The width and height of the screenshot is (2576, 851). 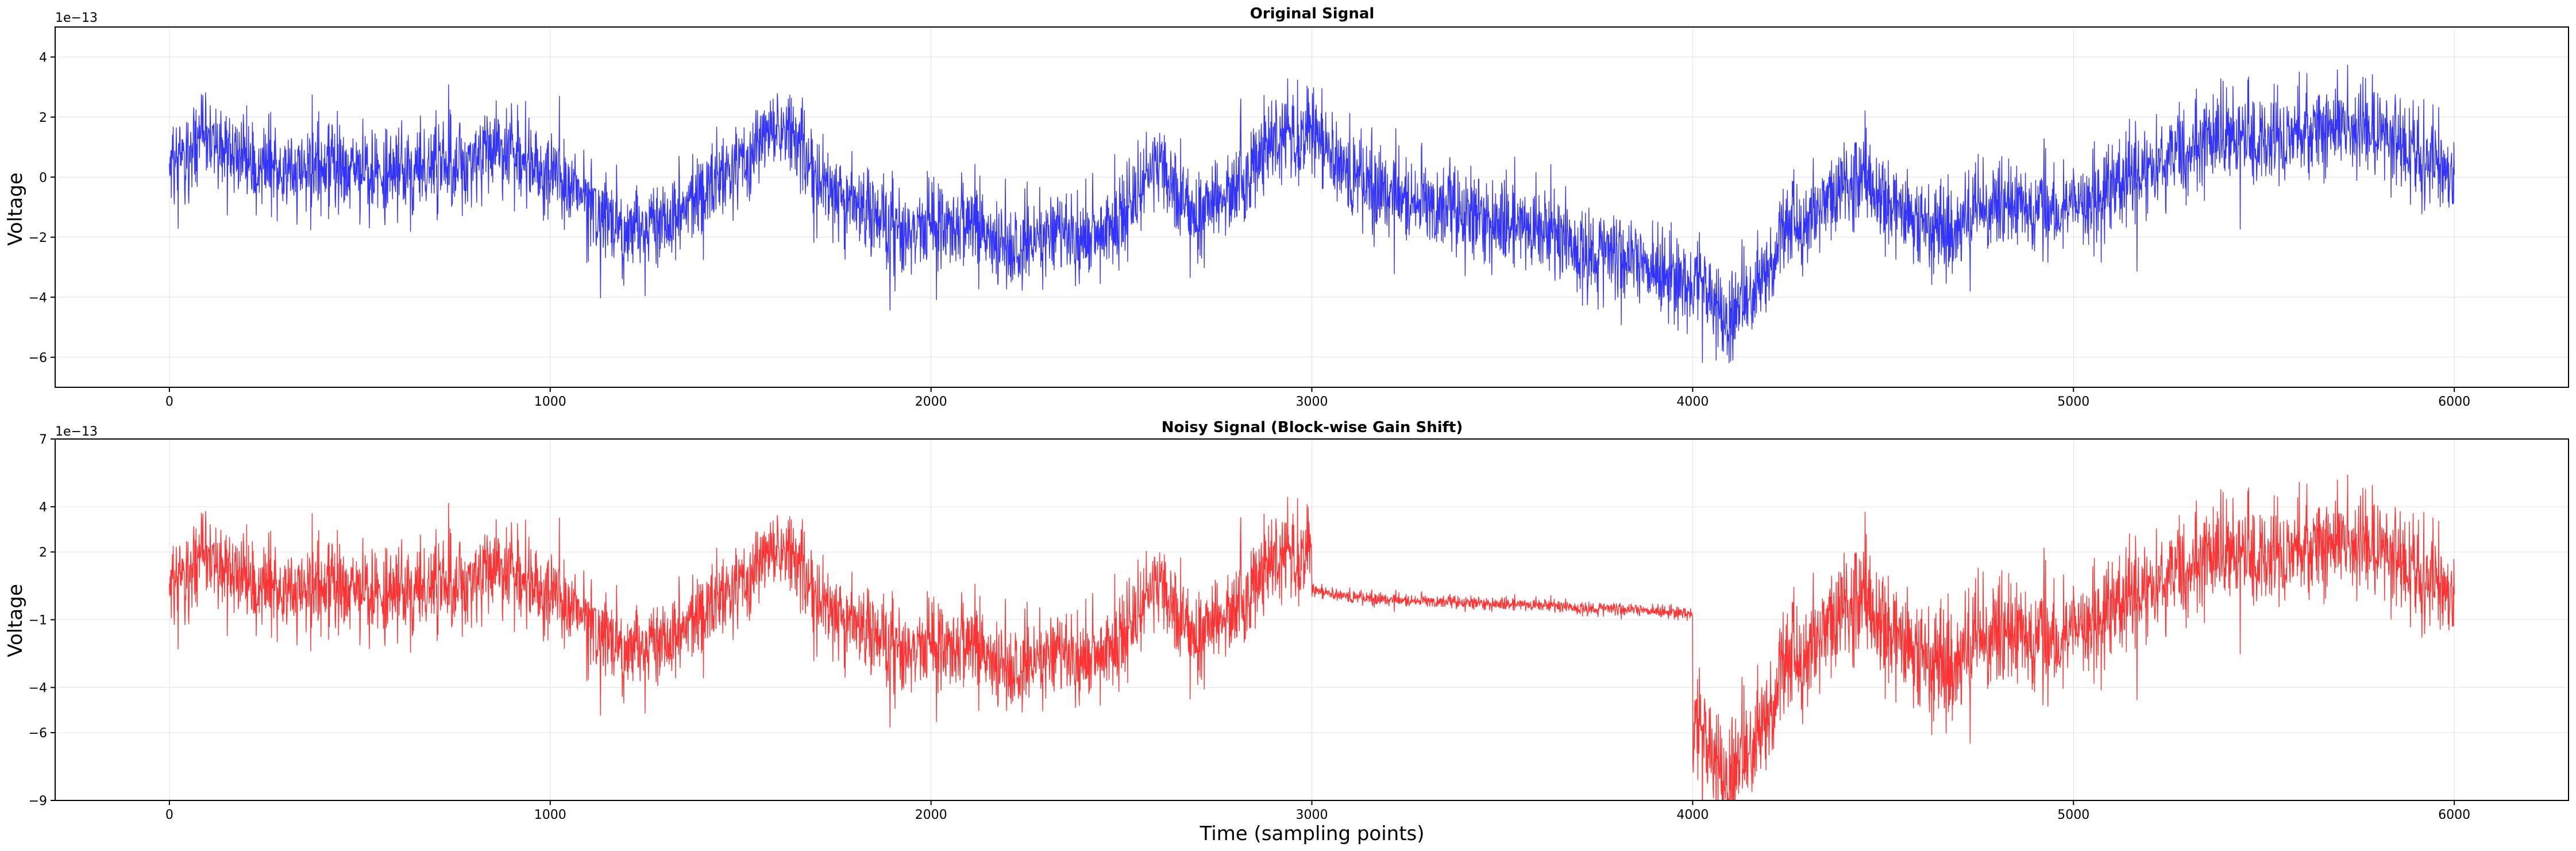 What do you see at coordinates (1312, 427) in the screenshot?
I see `noisy-signal-title: Noisy Signal (Block-wise Gain Shift)` at bounding box center [1312, 427].